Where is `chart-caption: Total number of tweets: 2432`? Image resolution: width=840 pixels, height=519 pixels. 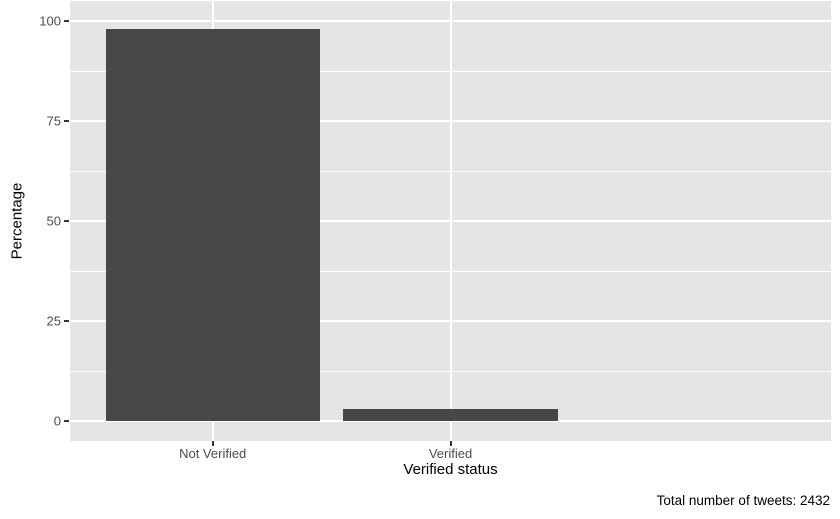
chart-caption: Total number of tweets: 2432 is located at coordinates (743, 500).